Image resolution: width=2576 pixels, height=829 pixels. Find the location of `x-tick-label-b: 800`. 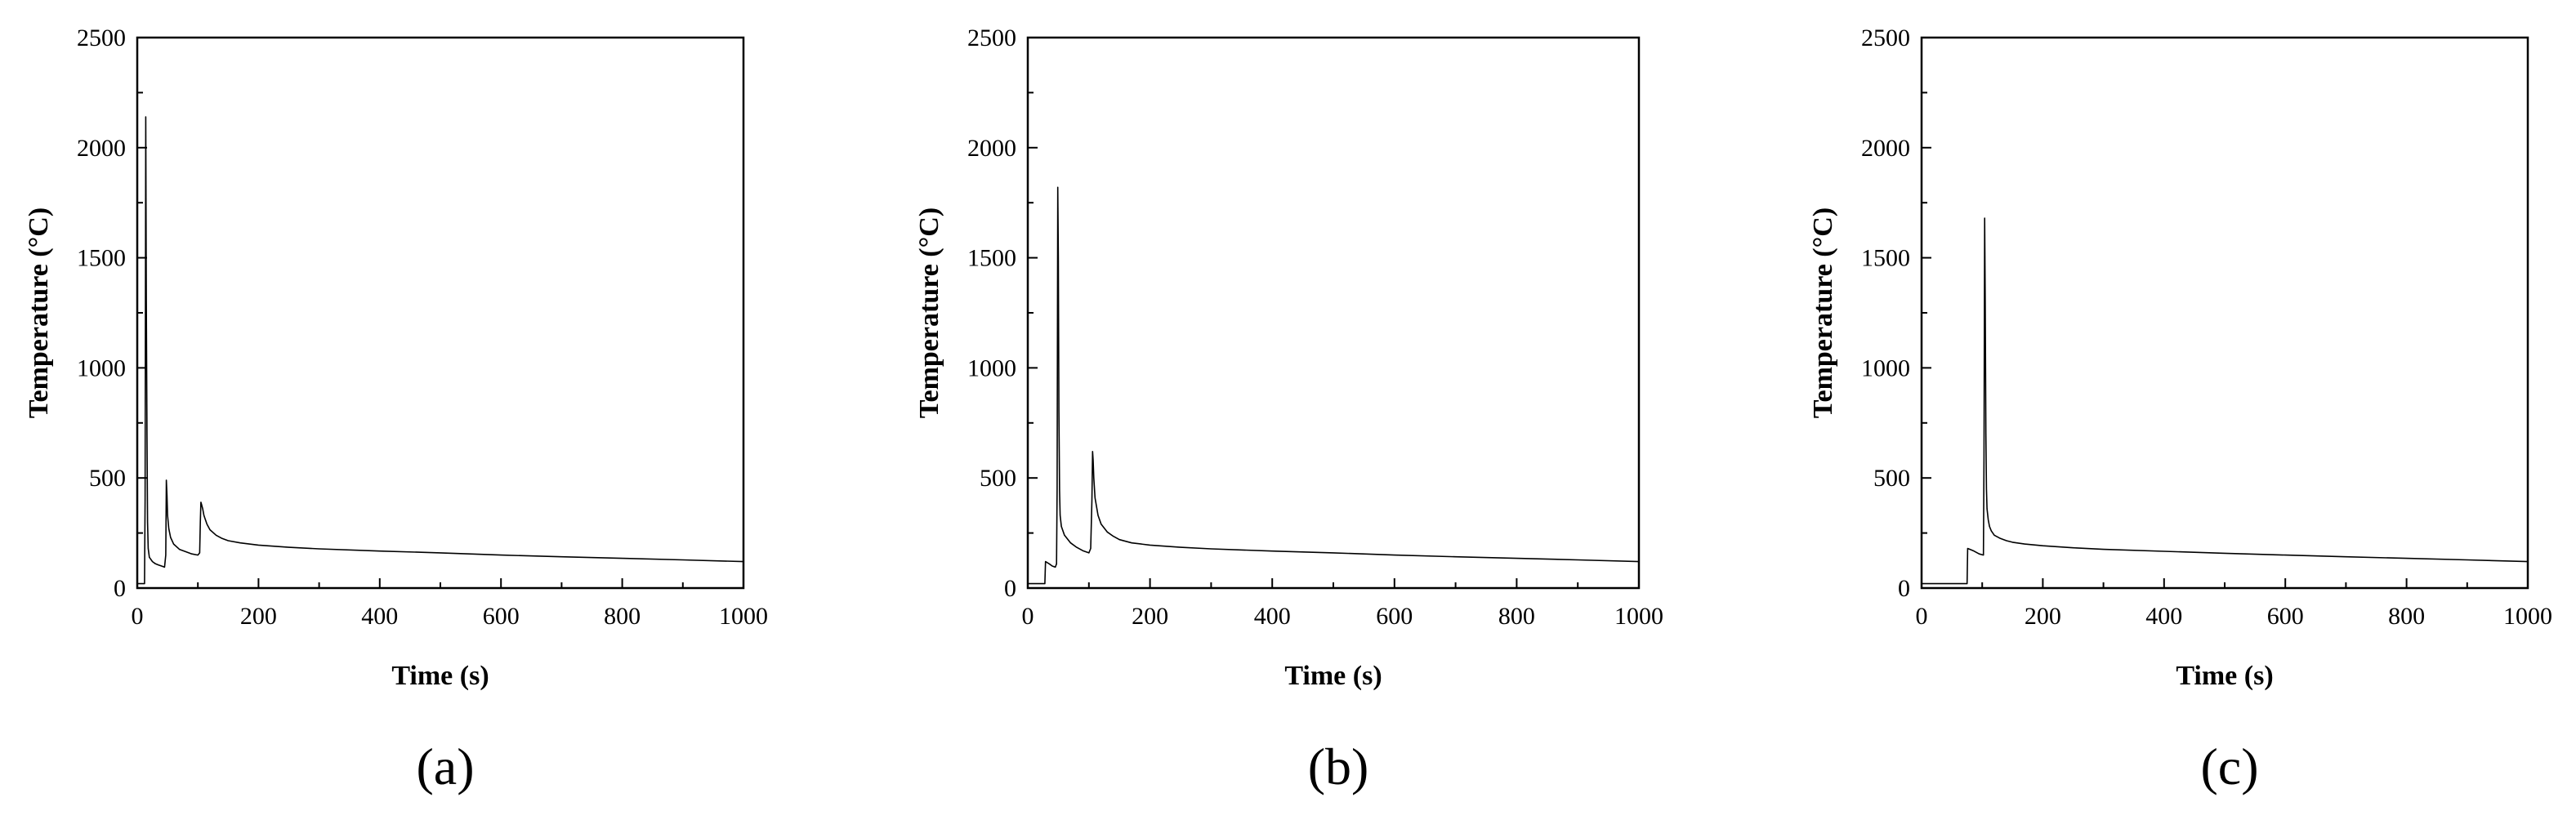

x-tick-label-b: 800 is located at coordinates (1517, 617).